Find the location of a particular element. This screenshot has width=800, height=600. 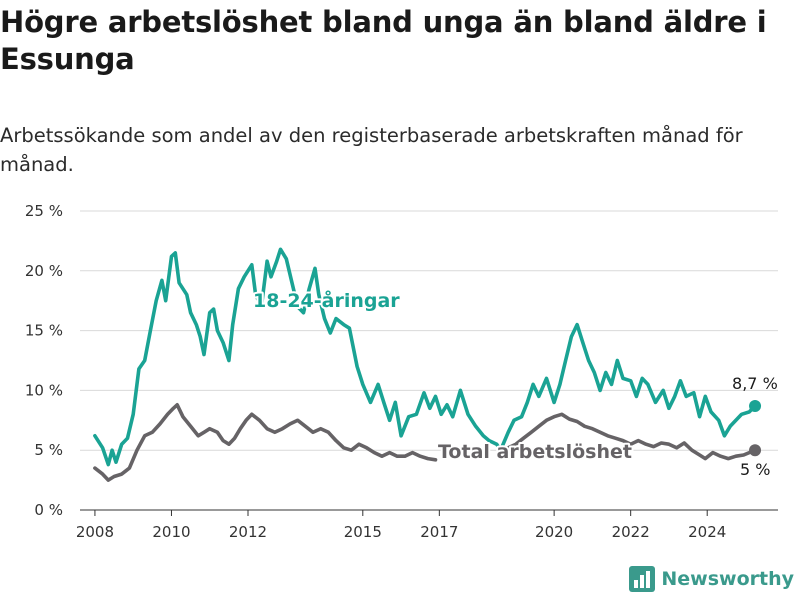

y-tick-label: 0 % is located at coordinates (48, 510).